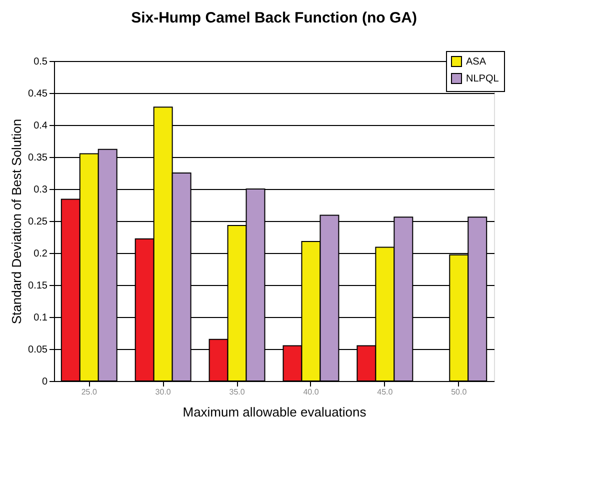  Describe the element at coordinates (38, 222) in the screenshot. I see `y-tick-label: 0.25` at that location.